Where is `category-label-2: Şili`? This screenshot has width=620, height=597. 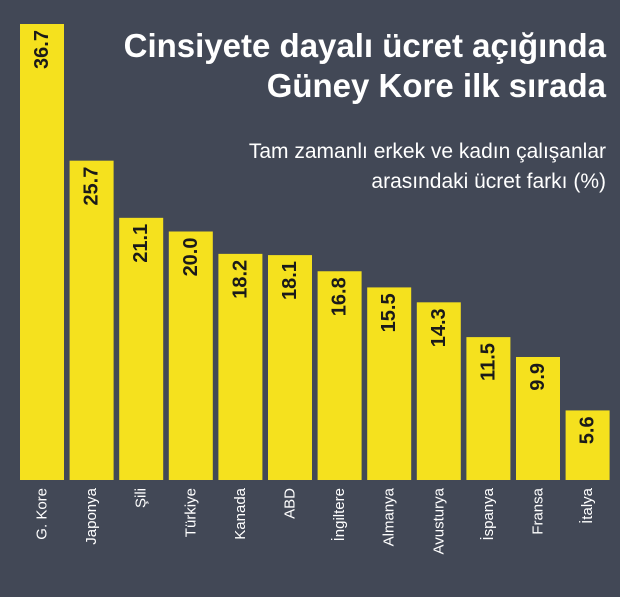
category-label-2: Şili is located at coordinates (141, 498).